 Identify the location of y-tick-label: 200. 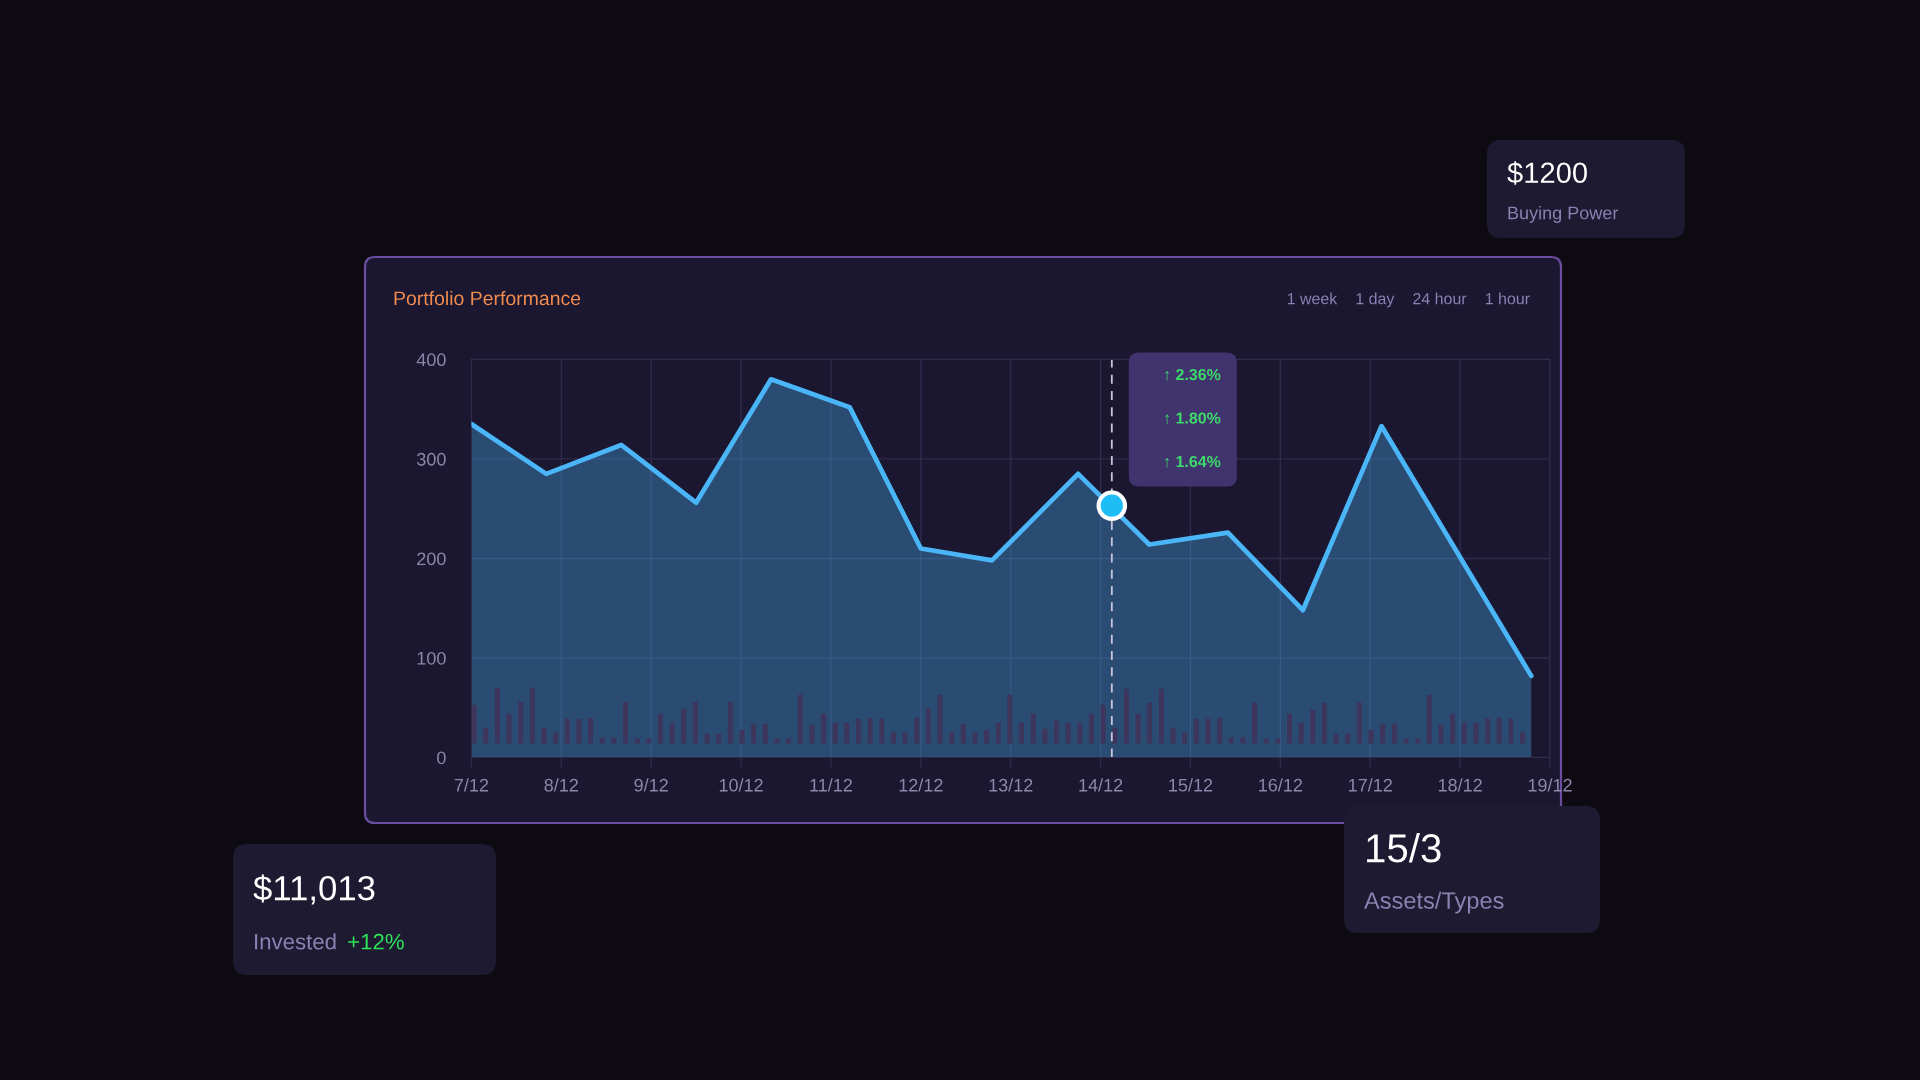
(431, 559).